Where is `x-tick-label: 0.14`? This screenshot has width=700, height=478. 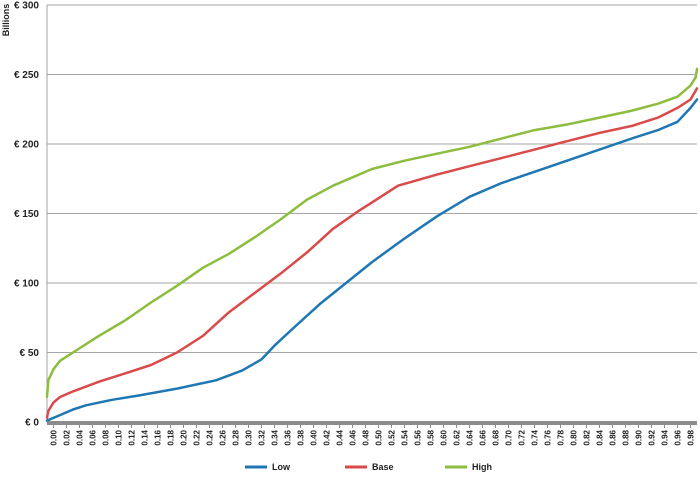
x-tick-label: 0.14 is located at coordinates (145, 437).